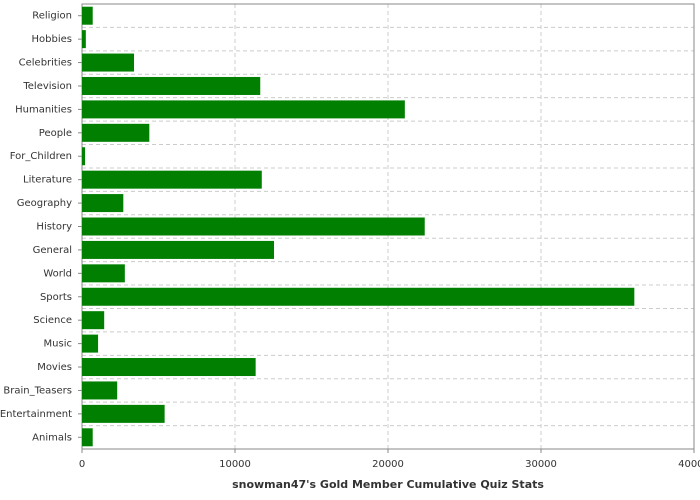 The image size is (700, 500). I want to click on x-tick-label: 10000, so click(235, 464).